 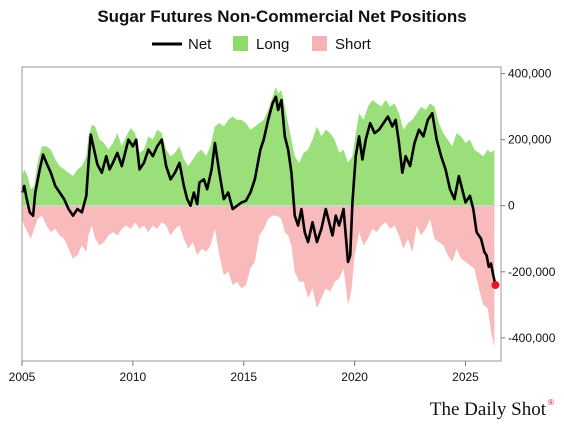 I want to click on legend: Net Long Short, so click(x=262, y=44).